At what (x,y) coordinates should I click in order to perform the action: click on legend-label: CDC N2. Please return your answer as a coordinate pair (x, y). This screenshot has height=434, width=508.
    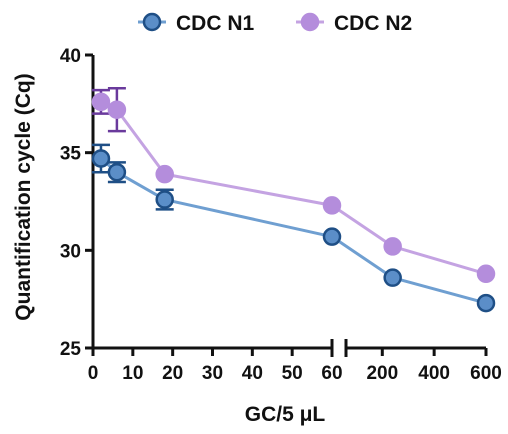
    Looking at the image, I should click on (373, 23).